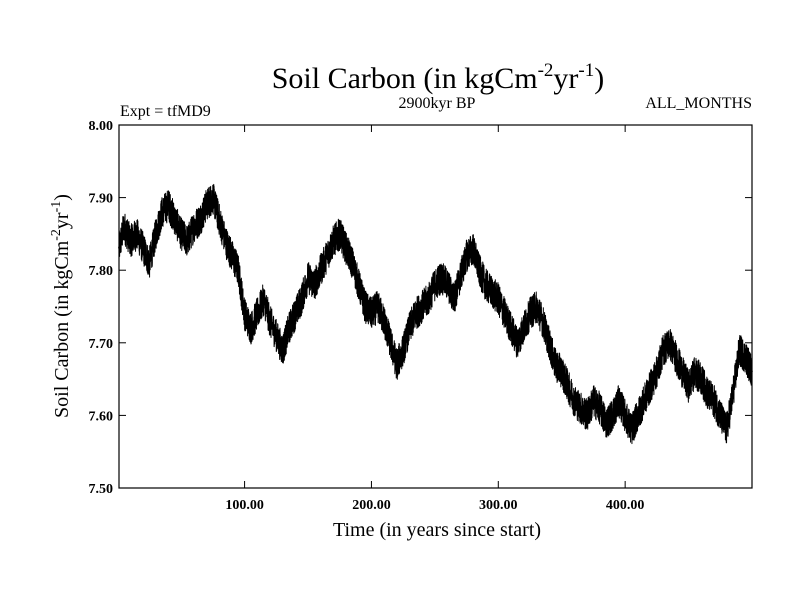 The image size is (800, 600). I want to click on y-tick-label: 7.50, so click(101, 489).